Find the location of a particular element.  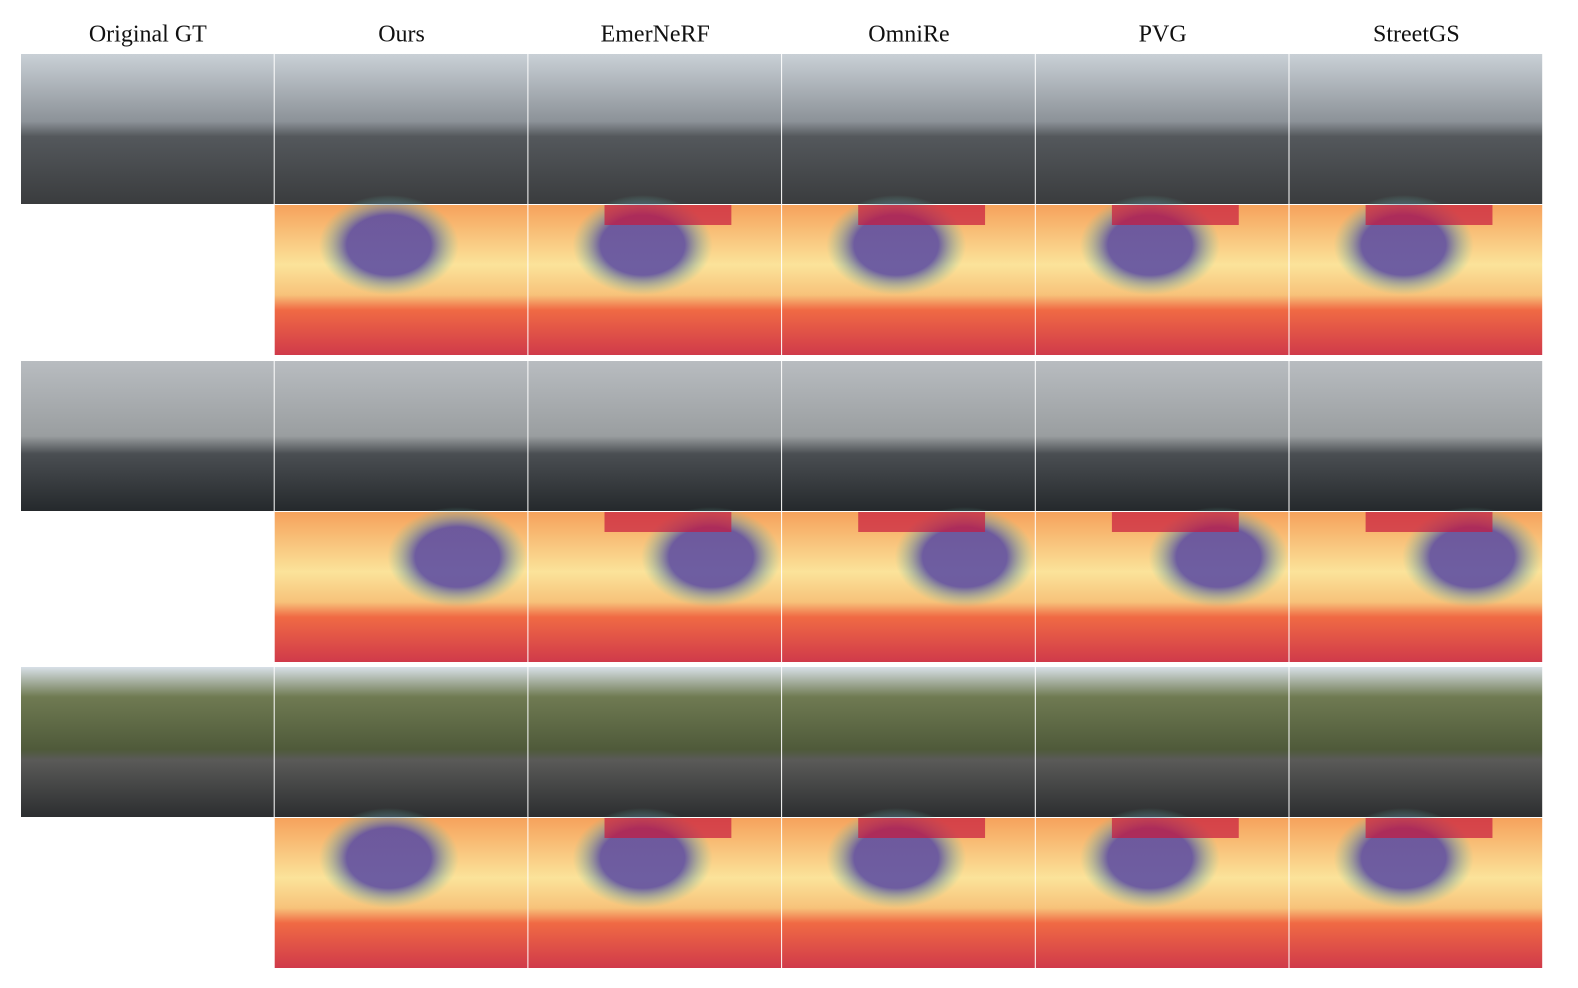

column-headers: Original GT Ours EmerNeRF OmniRe PVG StreetGS is located at coordinates (774, 35).